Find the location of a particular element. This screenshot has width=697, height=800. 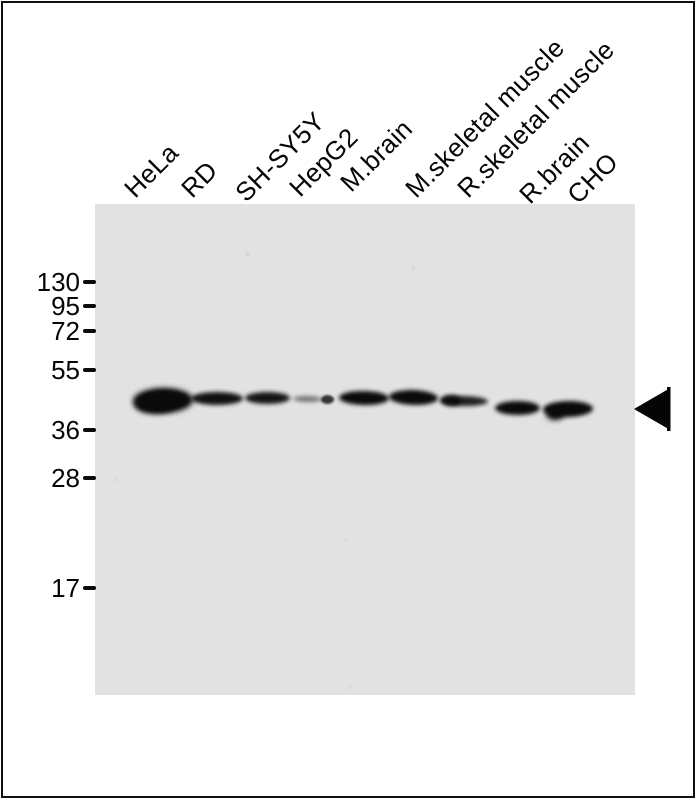

mw-marker-label-36: 36 is located at coordinates (65, 430).